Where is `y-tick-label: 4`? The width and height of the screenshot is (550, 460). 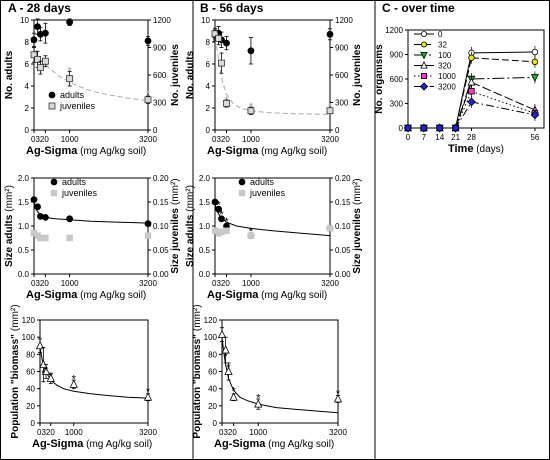
y-tick-label: 4 is located at coordinates (27, 86).